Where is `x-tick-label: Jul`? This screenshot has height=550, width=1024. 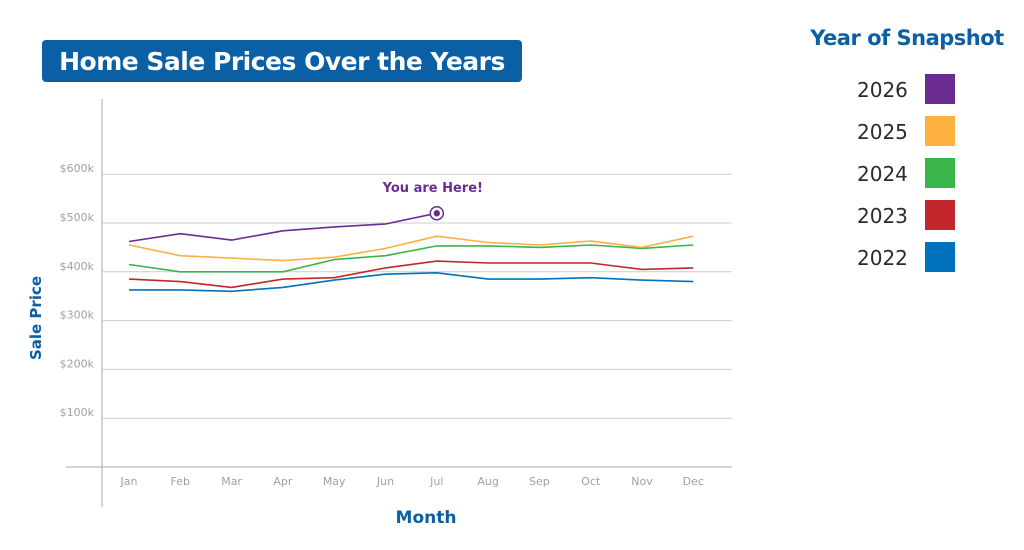
x-tick-label: Jul is located at coordinates (436, 481).